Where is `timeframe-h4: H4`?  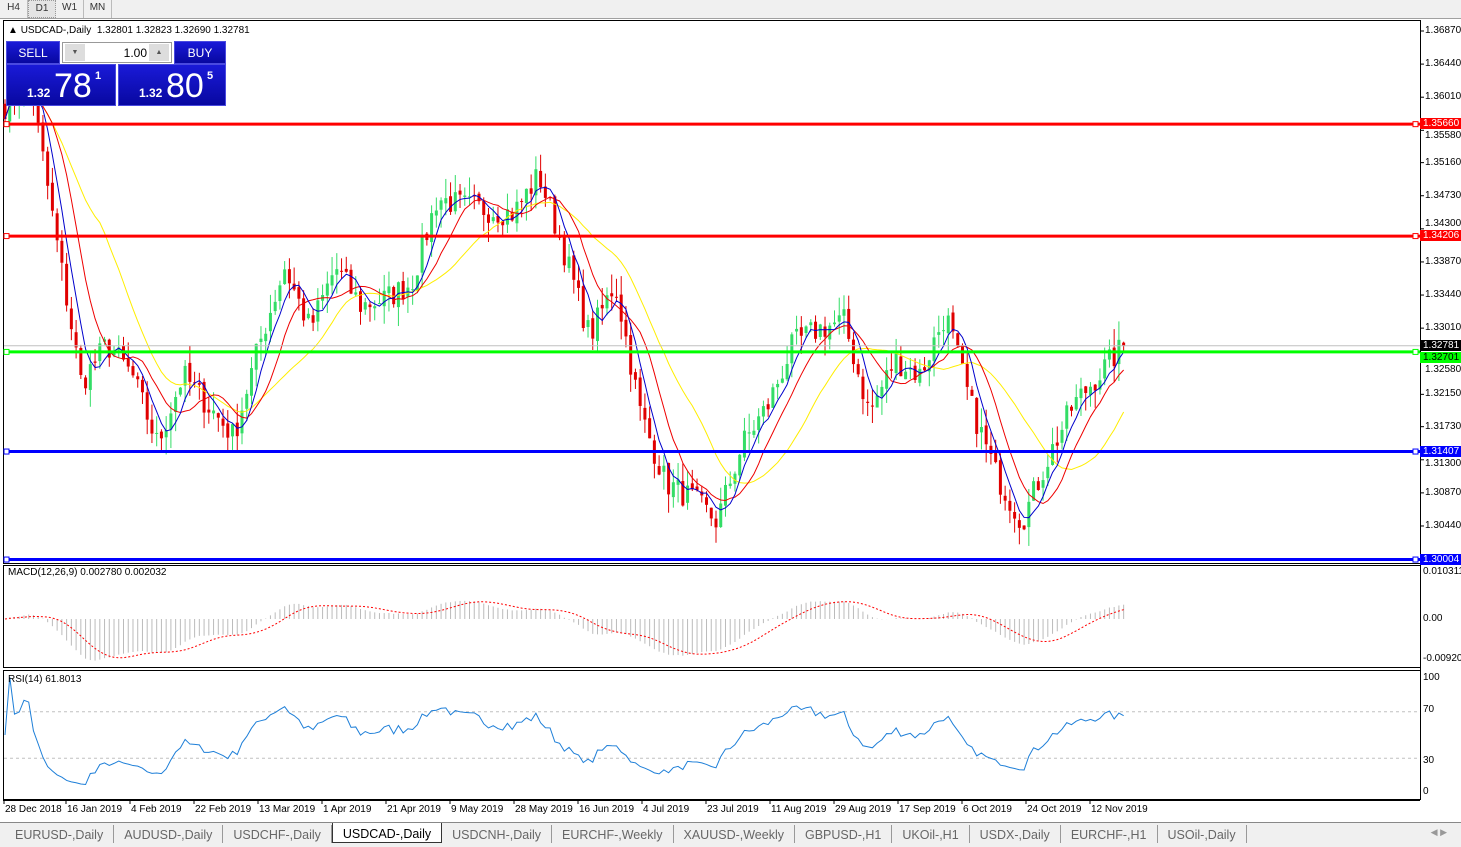 timeframe-h4: H4 is located at coordinates (14, 9).